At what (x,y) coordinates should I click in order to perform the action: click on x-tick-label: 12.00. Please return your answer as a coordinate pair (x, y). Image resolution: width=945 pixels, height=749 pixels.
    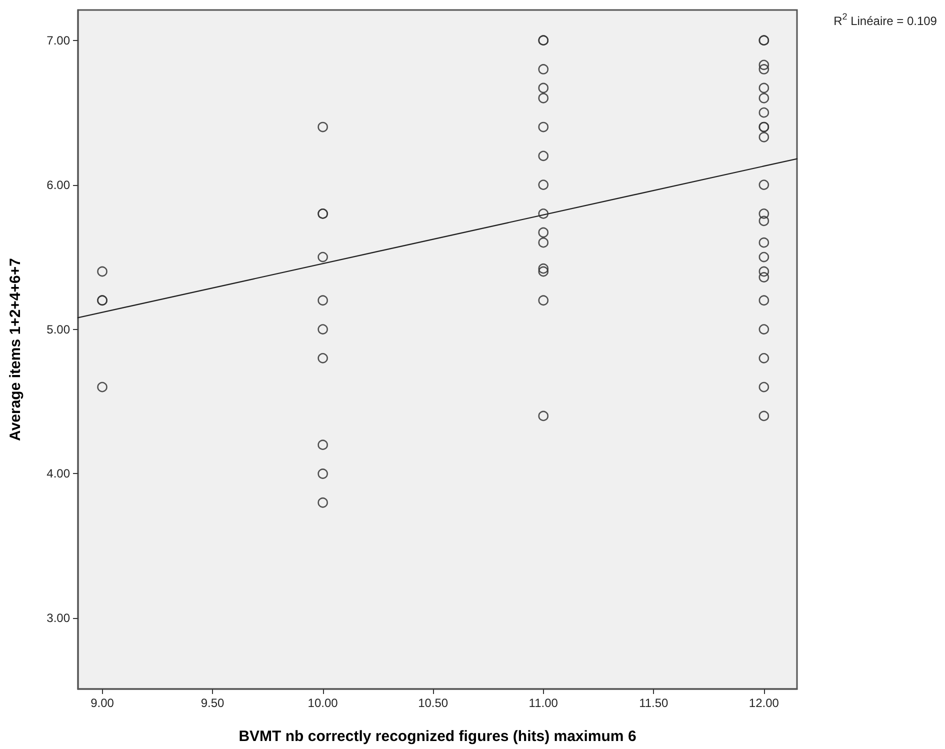
    Looking at the image, I should click on (764, 703).